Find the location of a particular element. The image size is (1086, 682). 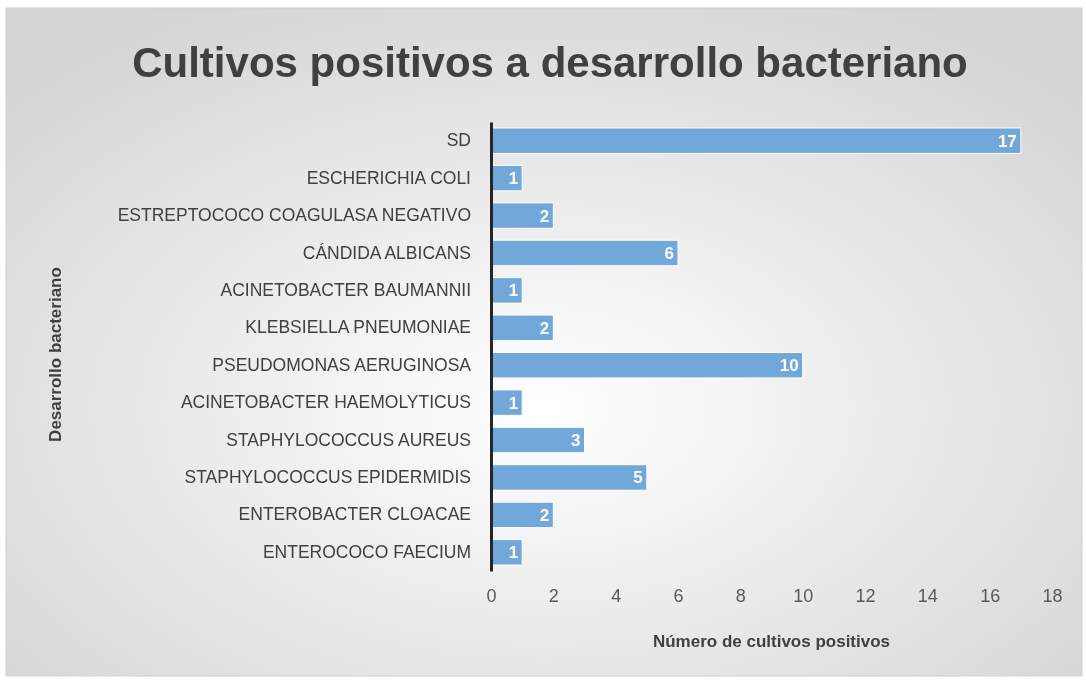

y-axis-title: Desarrollo bacteriano is located at coordinates (55, 354).